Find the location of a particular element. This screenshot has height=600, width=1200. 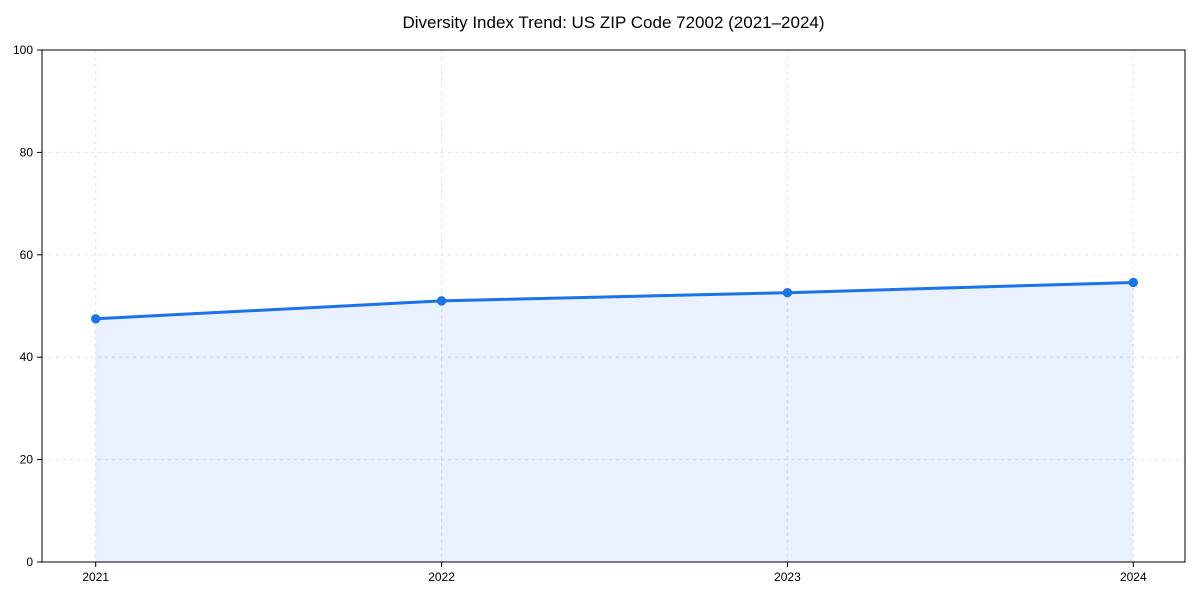

trend-line is located at coordinates (614, 300).